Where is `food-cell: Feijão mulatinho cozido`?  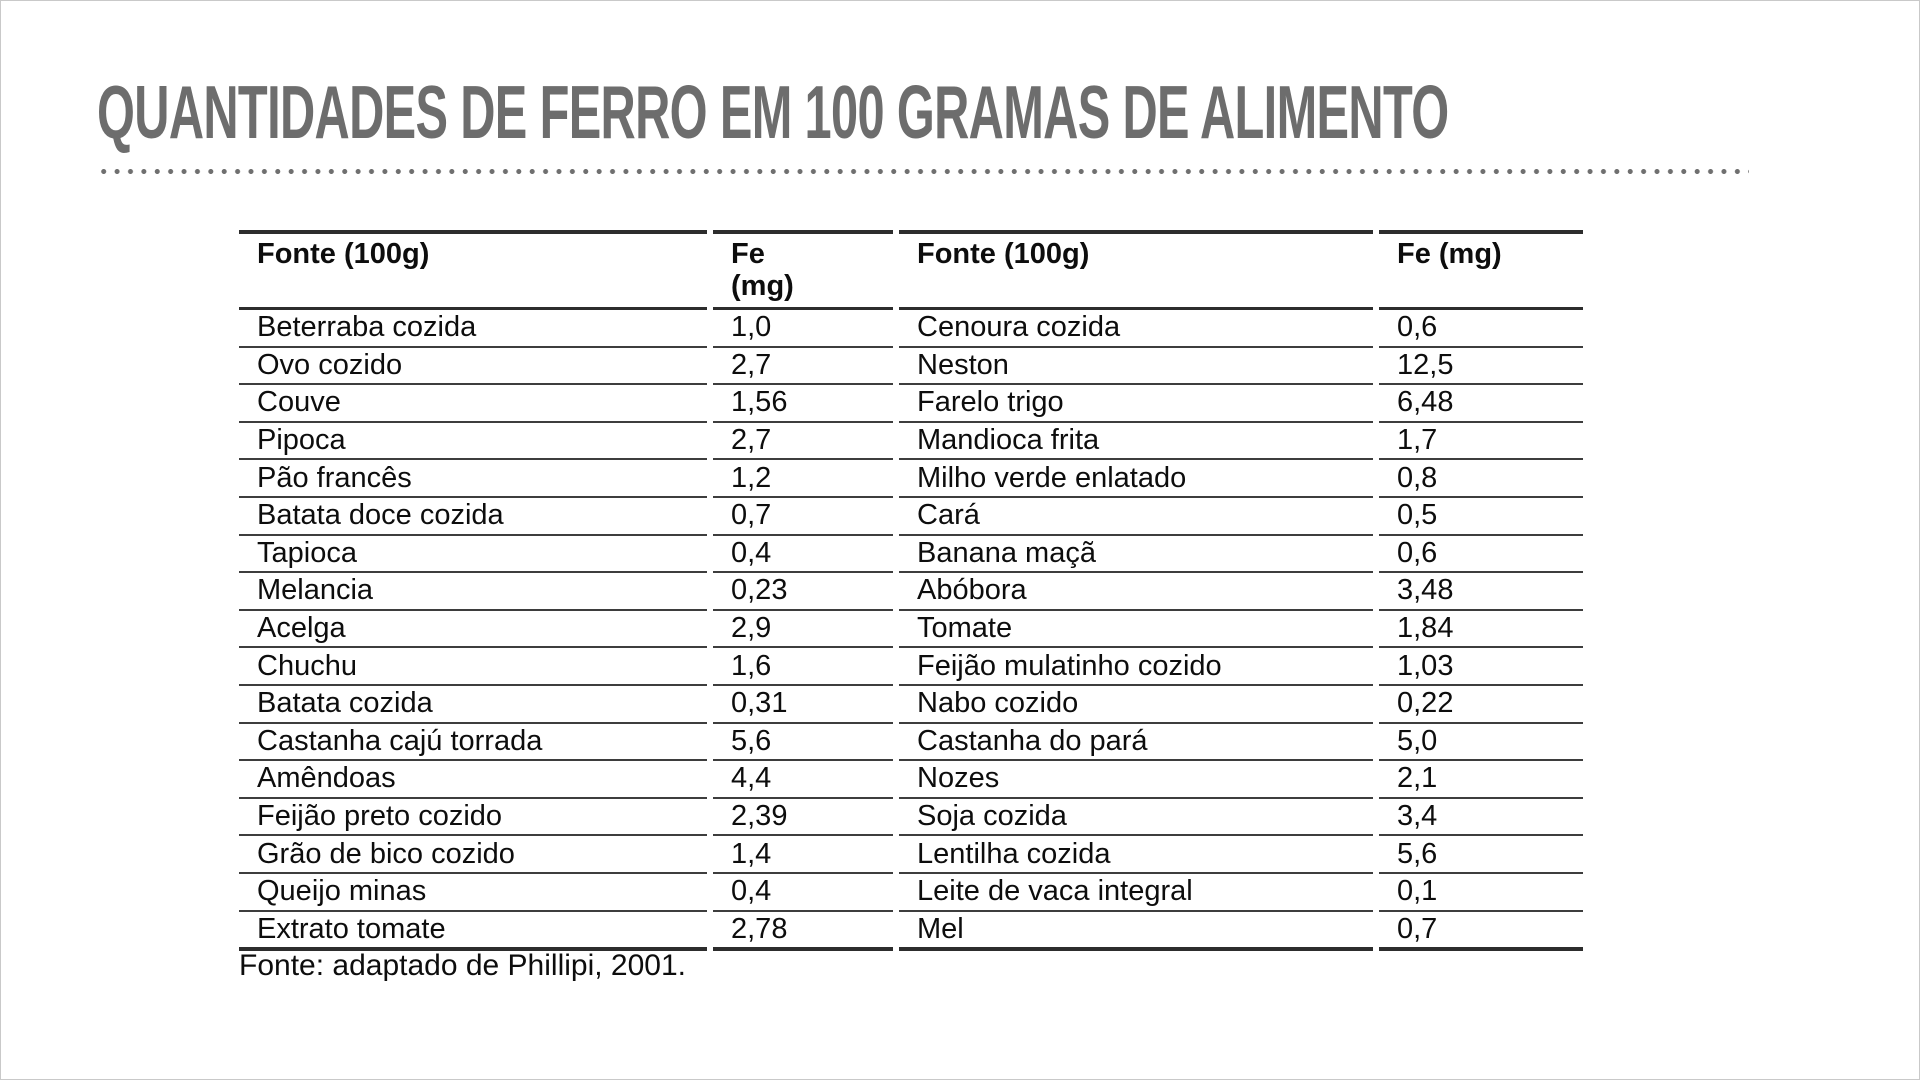 food-cell: Feijão mulatinho cozido is located at coordinates (1136, 667).